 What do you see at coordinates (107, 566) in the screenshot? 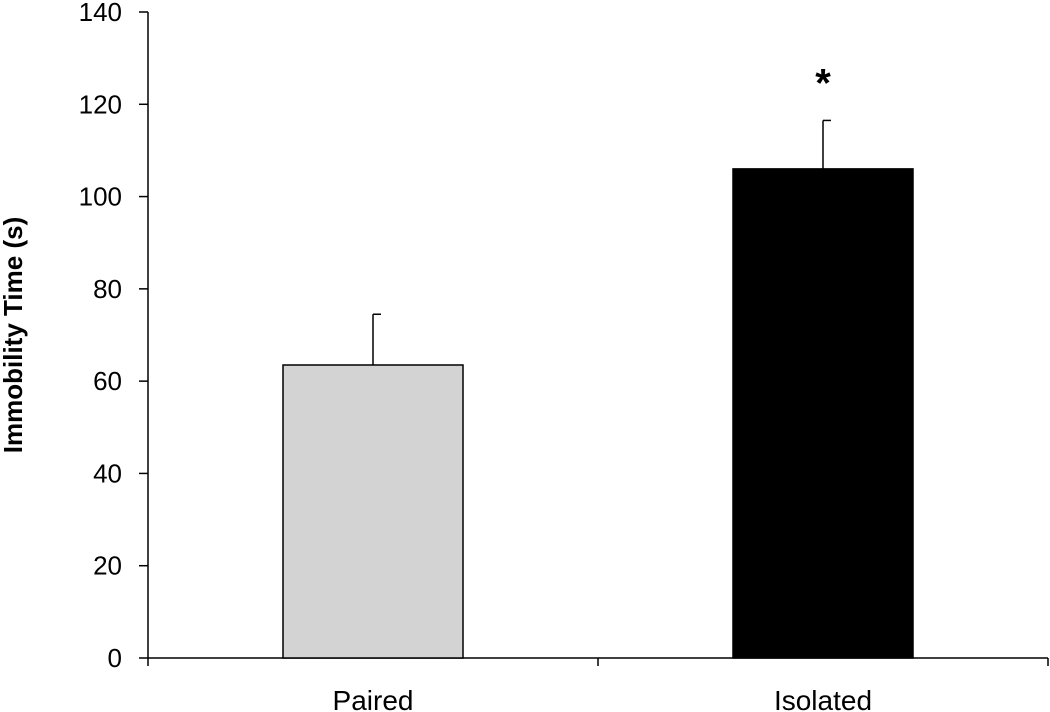
I see `y-tick-label: 20` at bounding box center [107, 566].